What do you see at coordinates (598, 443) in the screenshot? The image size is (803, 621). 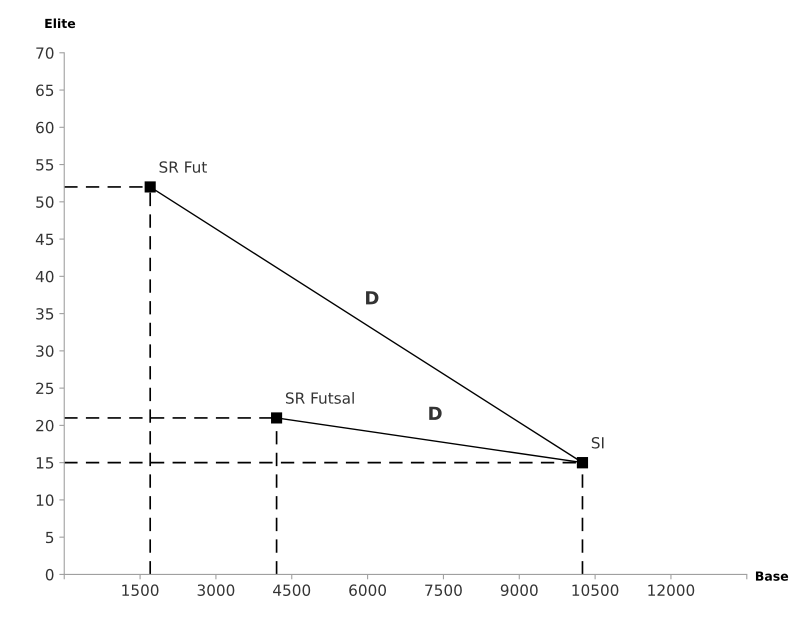 I see `annotation: SI` at bounding box center [598, 443].